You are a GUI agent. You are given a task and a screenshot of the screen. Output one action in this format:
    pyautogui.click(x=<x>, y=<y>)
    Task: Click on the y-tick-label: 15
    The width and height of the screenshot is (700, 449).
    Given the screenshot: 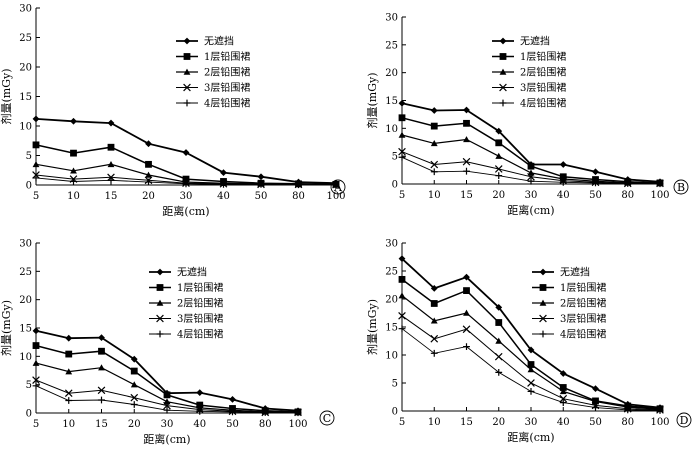 What is the action you would take?
    pyautogui.click(x=25, y=329)
    